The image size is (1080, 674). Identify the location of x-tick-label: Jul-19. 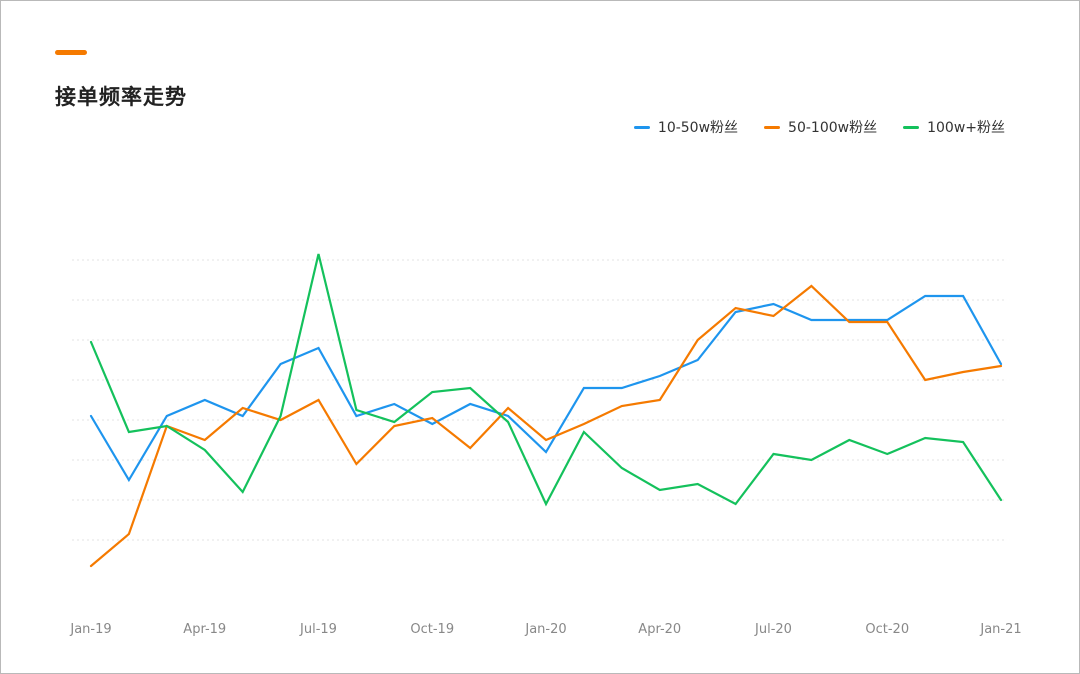
(318, 629).